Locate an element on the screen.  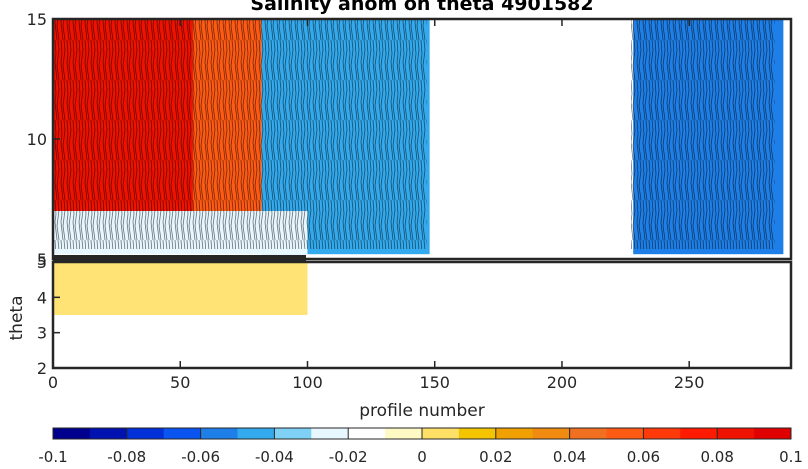
x-tick-label: 150 is located at coordinates (434, 382).